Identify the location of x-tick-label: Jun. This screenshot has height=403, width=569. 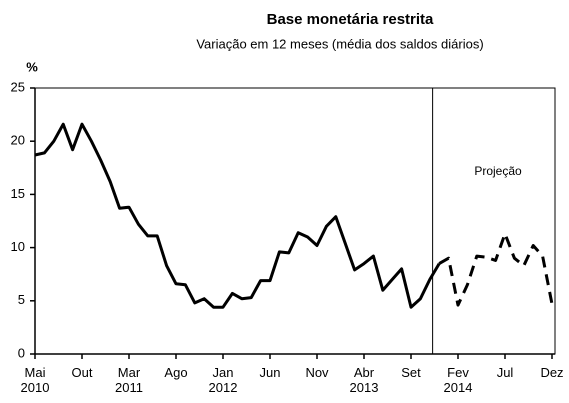
(270, 372).